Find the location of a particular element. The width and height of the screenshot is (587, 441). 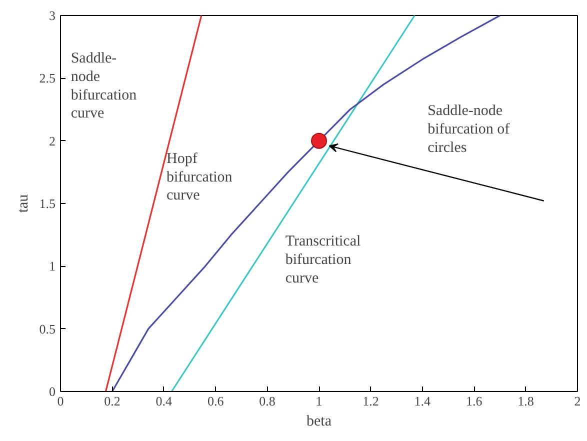

y-tick-label: 2 is located at coordinates (52, 140).